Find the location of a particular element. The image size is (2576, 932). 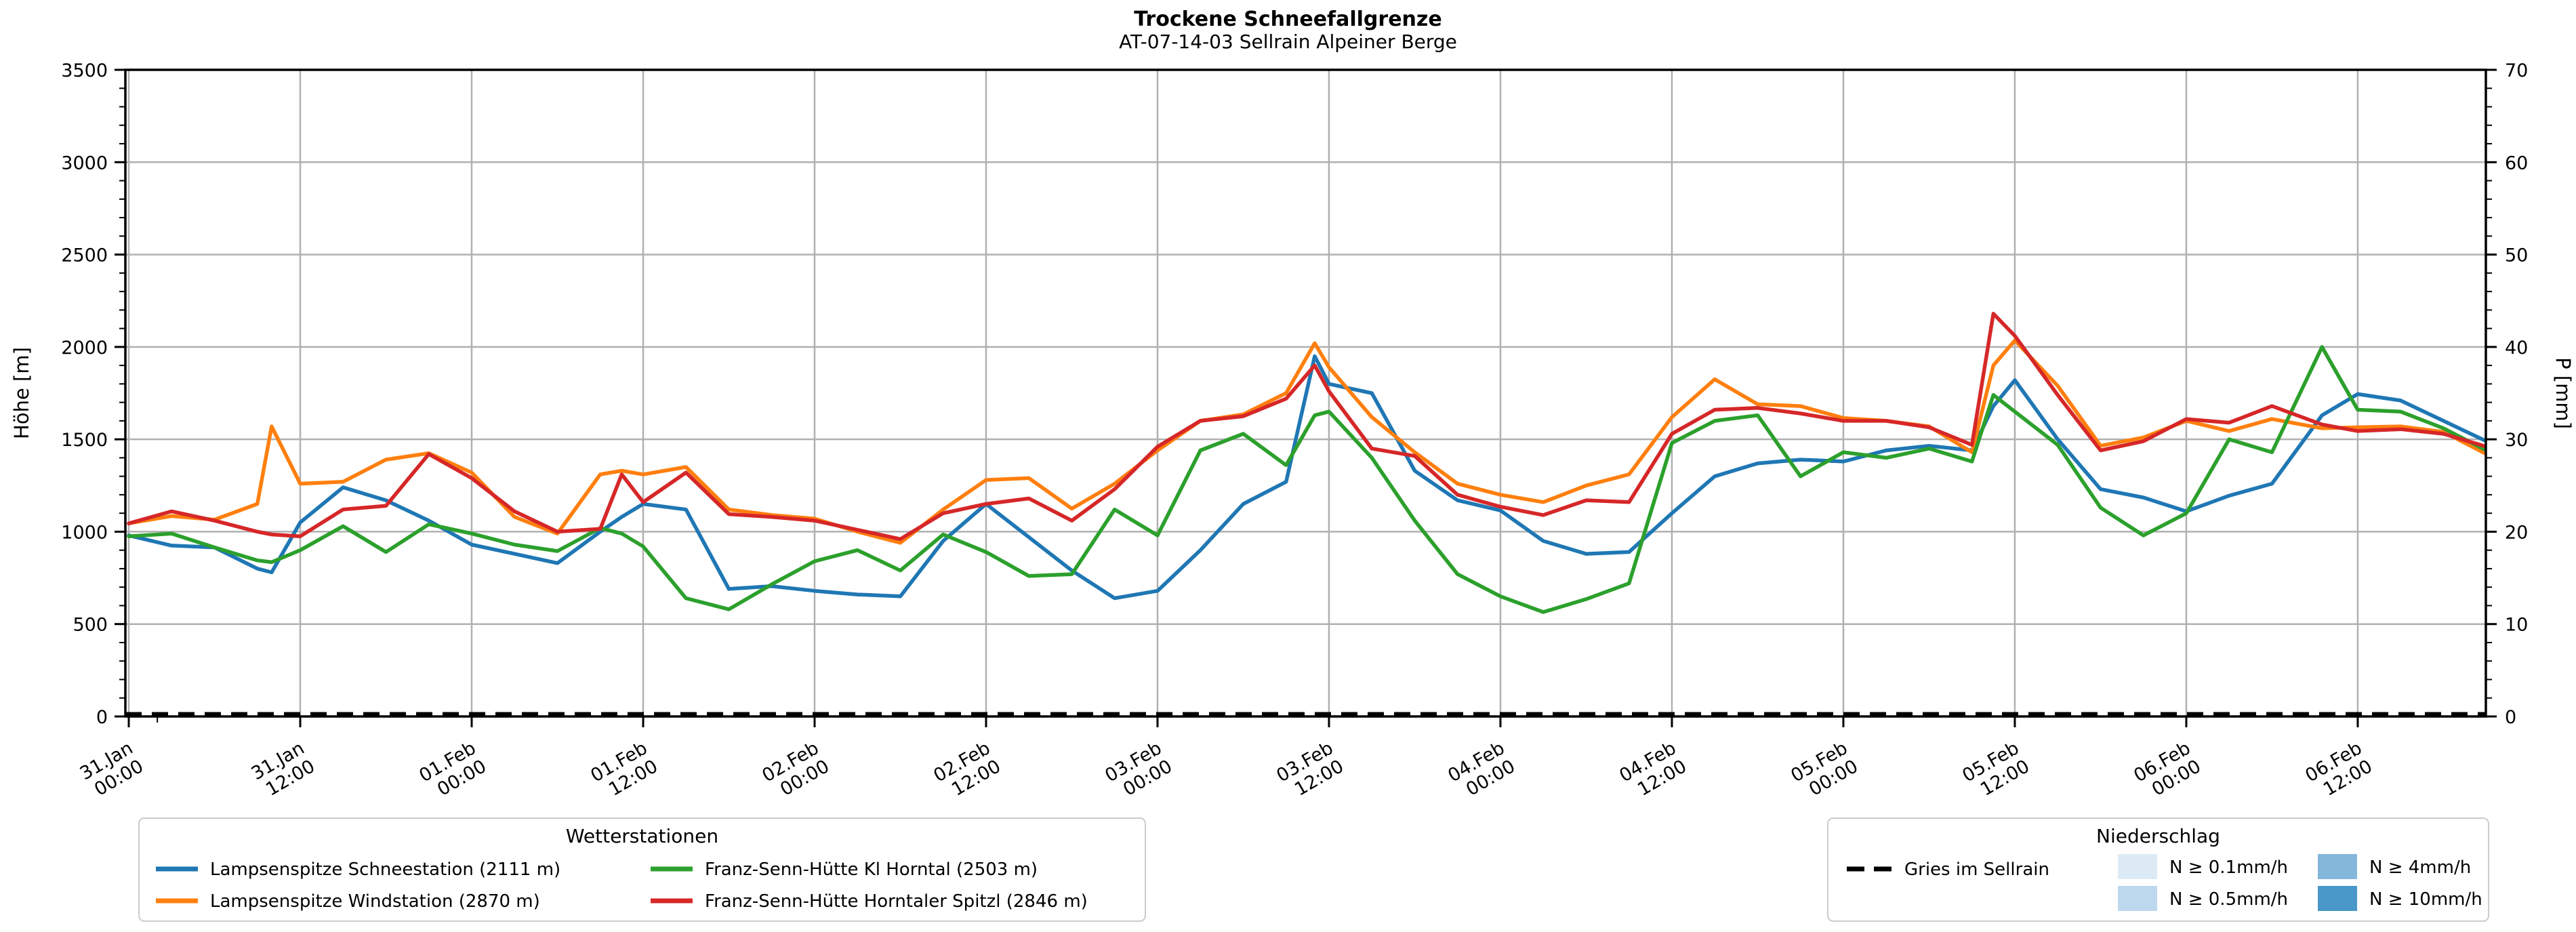

y-right-tick-label: 30 is located at coordinates (2517, 440).